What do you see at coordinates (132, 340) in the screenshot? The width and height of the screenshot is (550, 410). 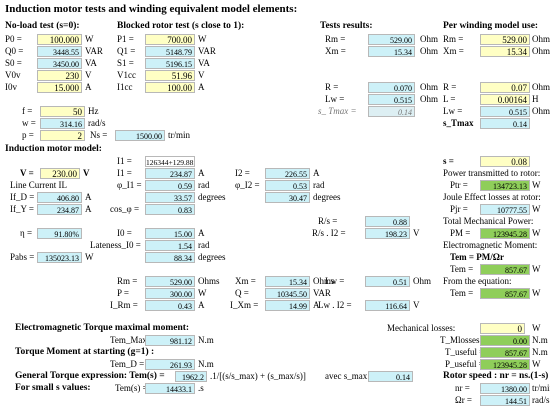 I see `label: Tem_Max =` at bounding box center [132, 340].